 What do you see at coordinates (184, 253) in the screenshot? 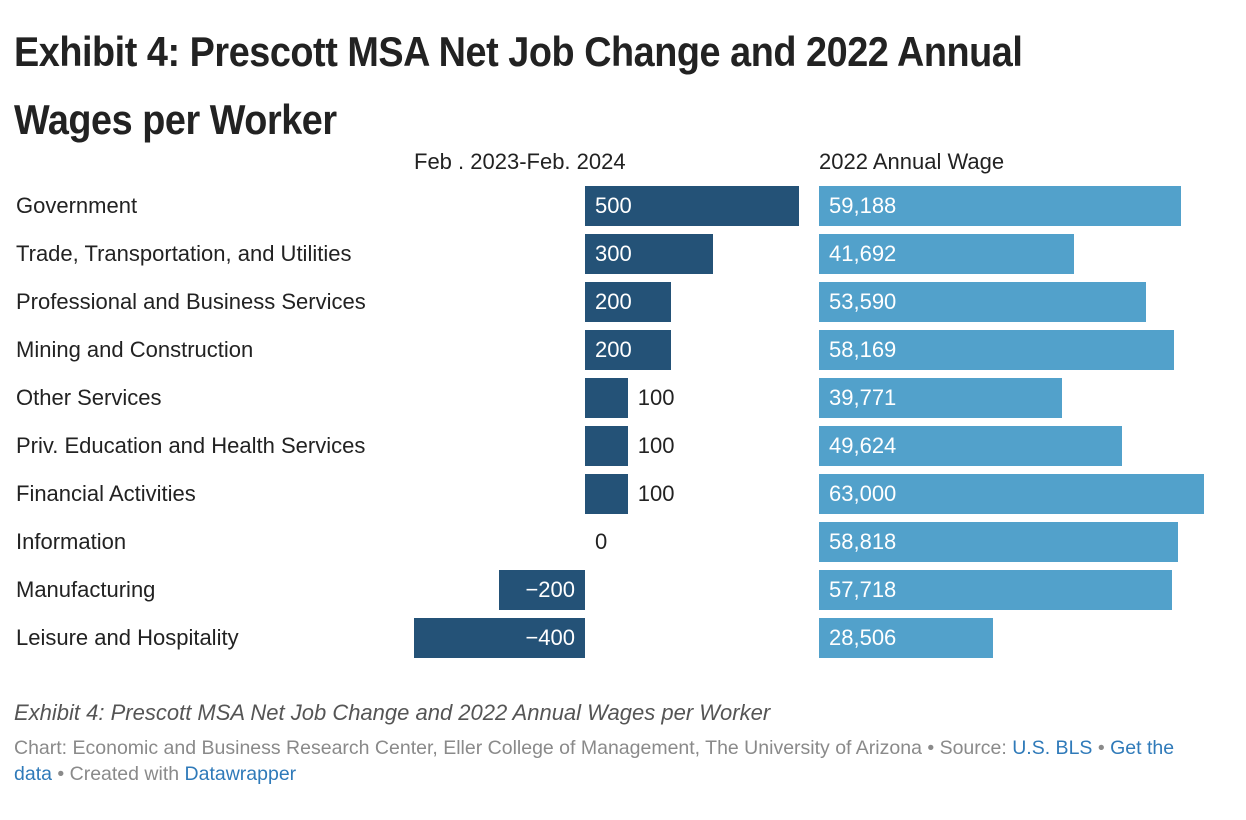
I see `category-label: Trade, Transportation, and Utilities` at bounding box center [184, 253].